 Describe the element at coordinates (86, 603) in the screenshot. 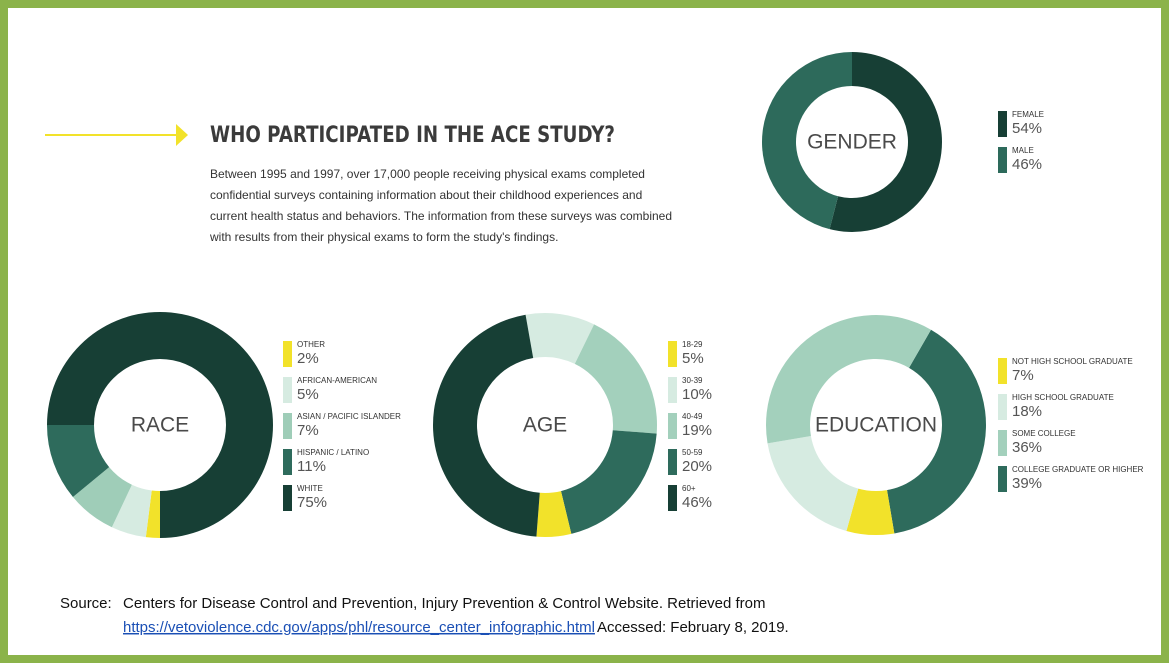

I see `source-prefix: Source:` at that location.